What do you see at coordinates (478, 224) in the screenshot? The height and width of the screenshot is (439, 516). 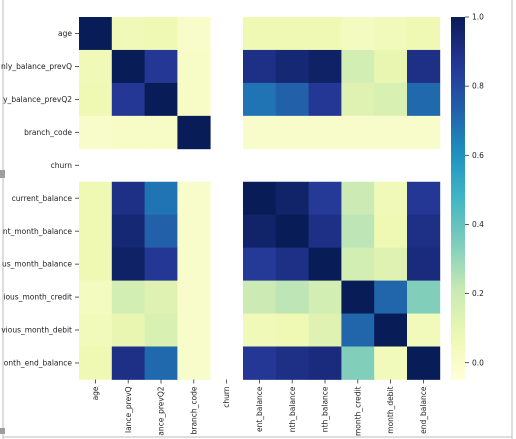 I see `colorbar-tick-label: 0.4` at bounding box center [478, 224].